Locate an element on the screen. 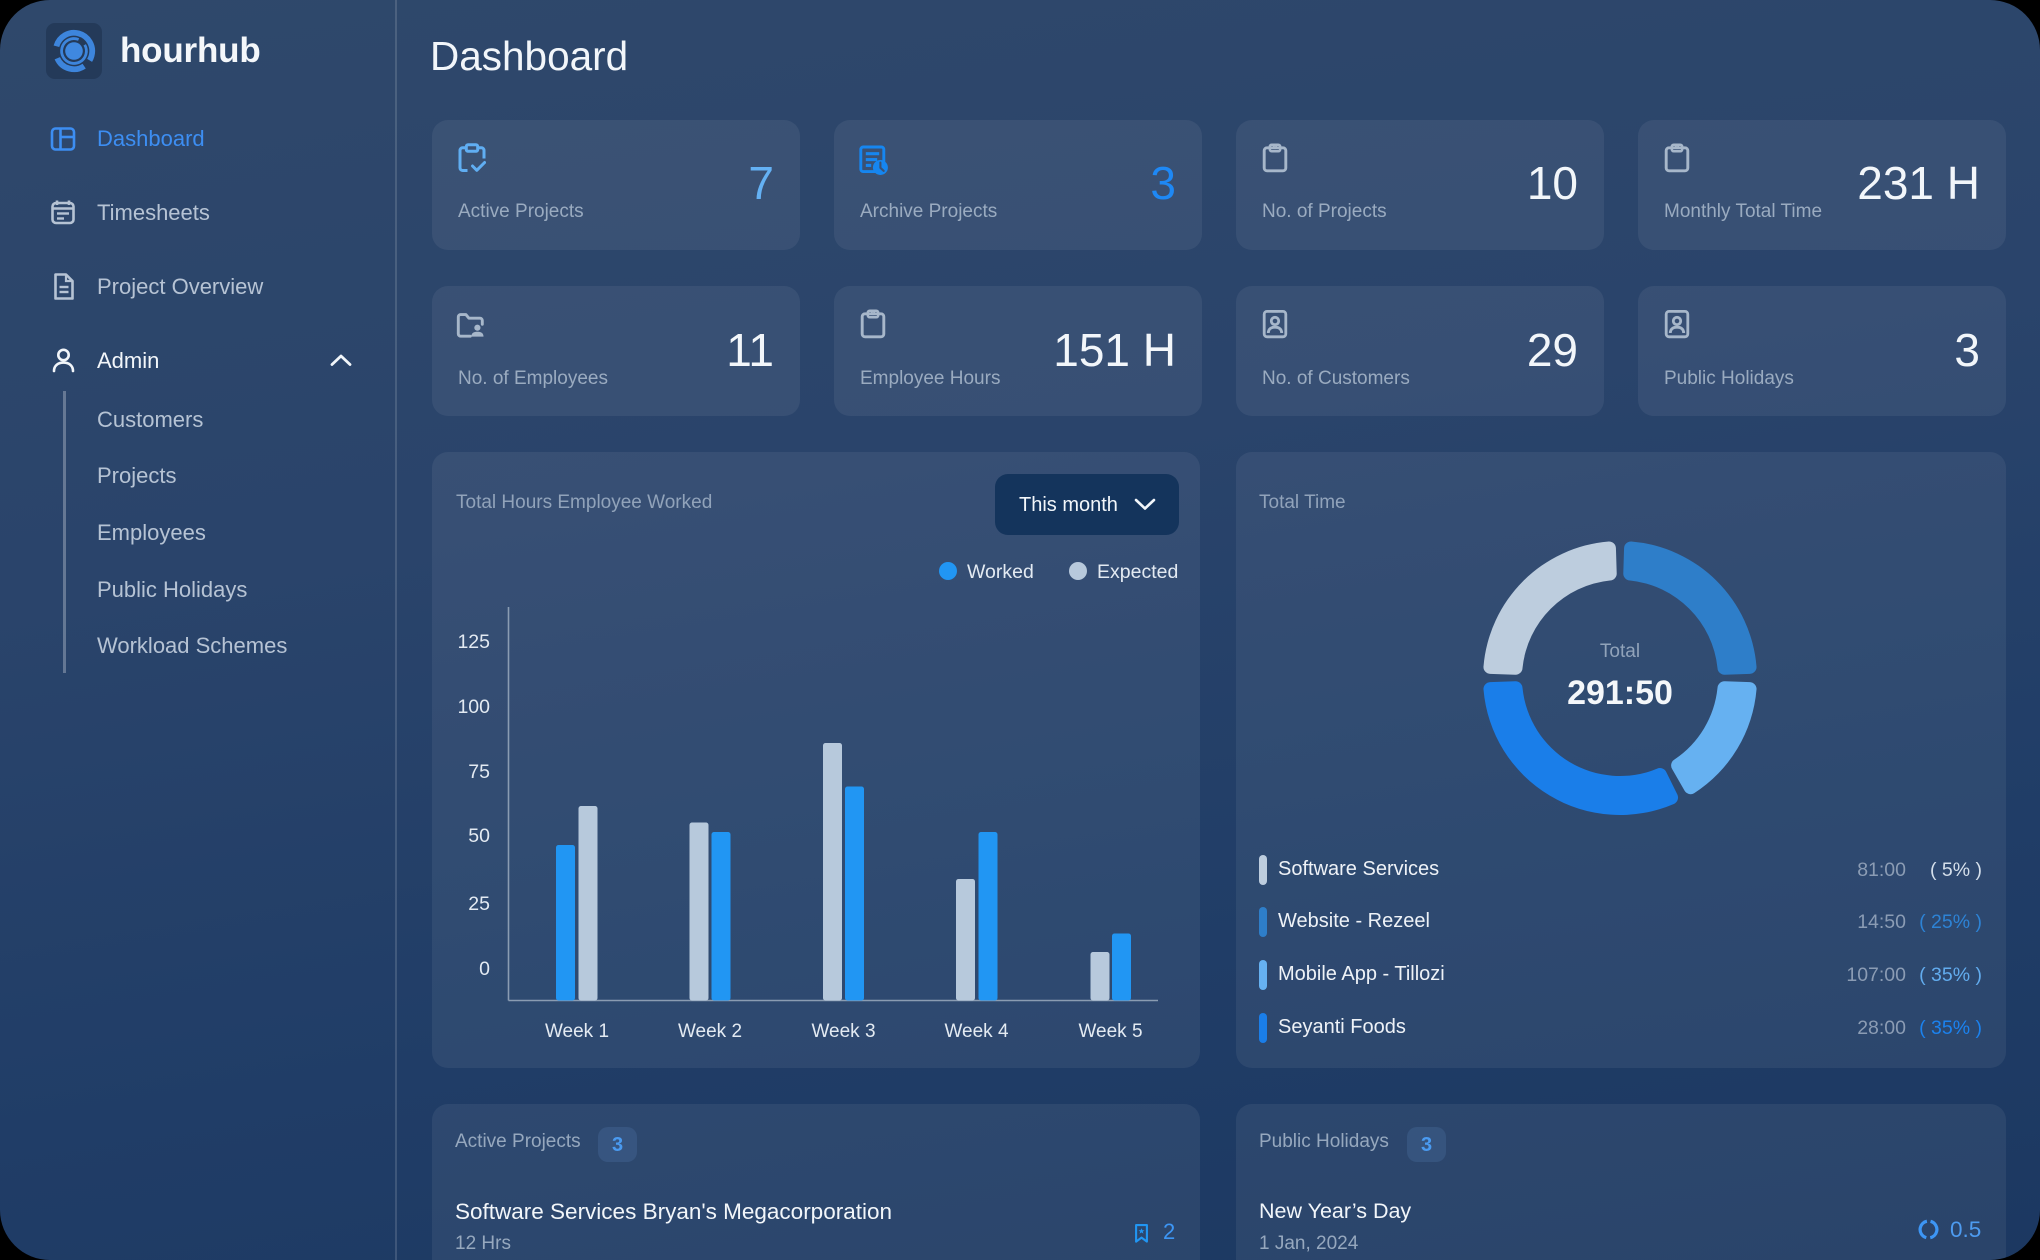 Image resolution: width=2040 pixels, height=1260 pixels. svg-text: Week 2 is located at coordinates (710, 1031).